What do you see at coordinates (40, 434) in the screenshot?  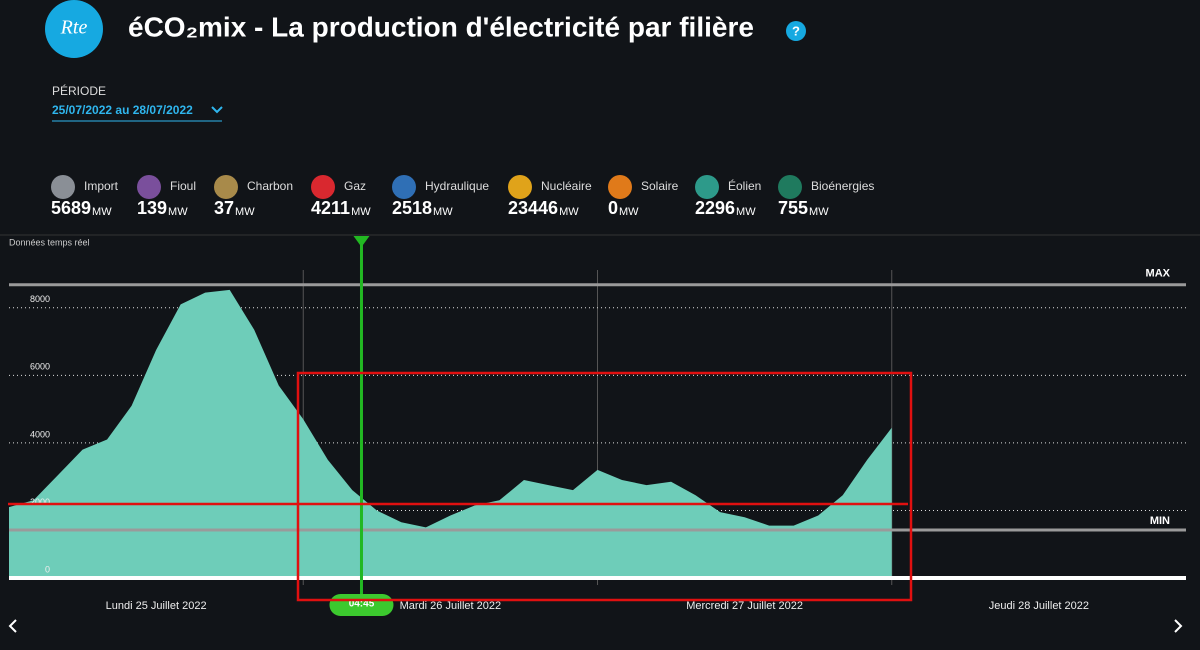 I see `y-tick-label: 4000` at bounding box center [40, 434].